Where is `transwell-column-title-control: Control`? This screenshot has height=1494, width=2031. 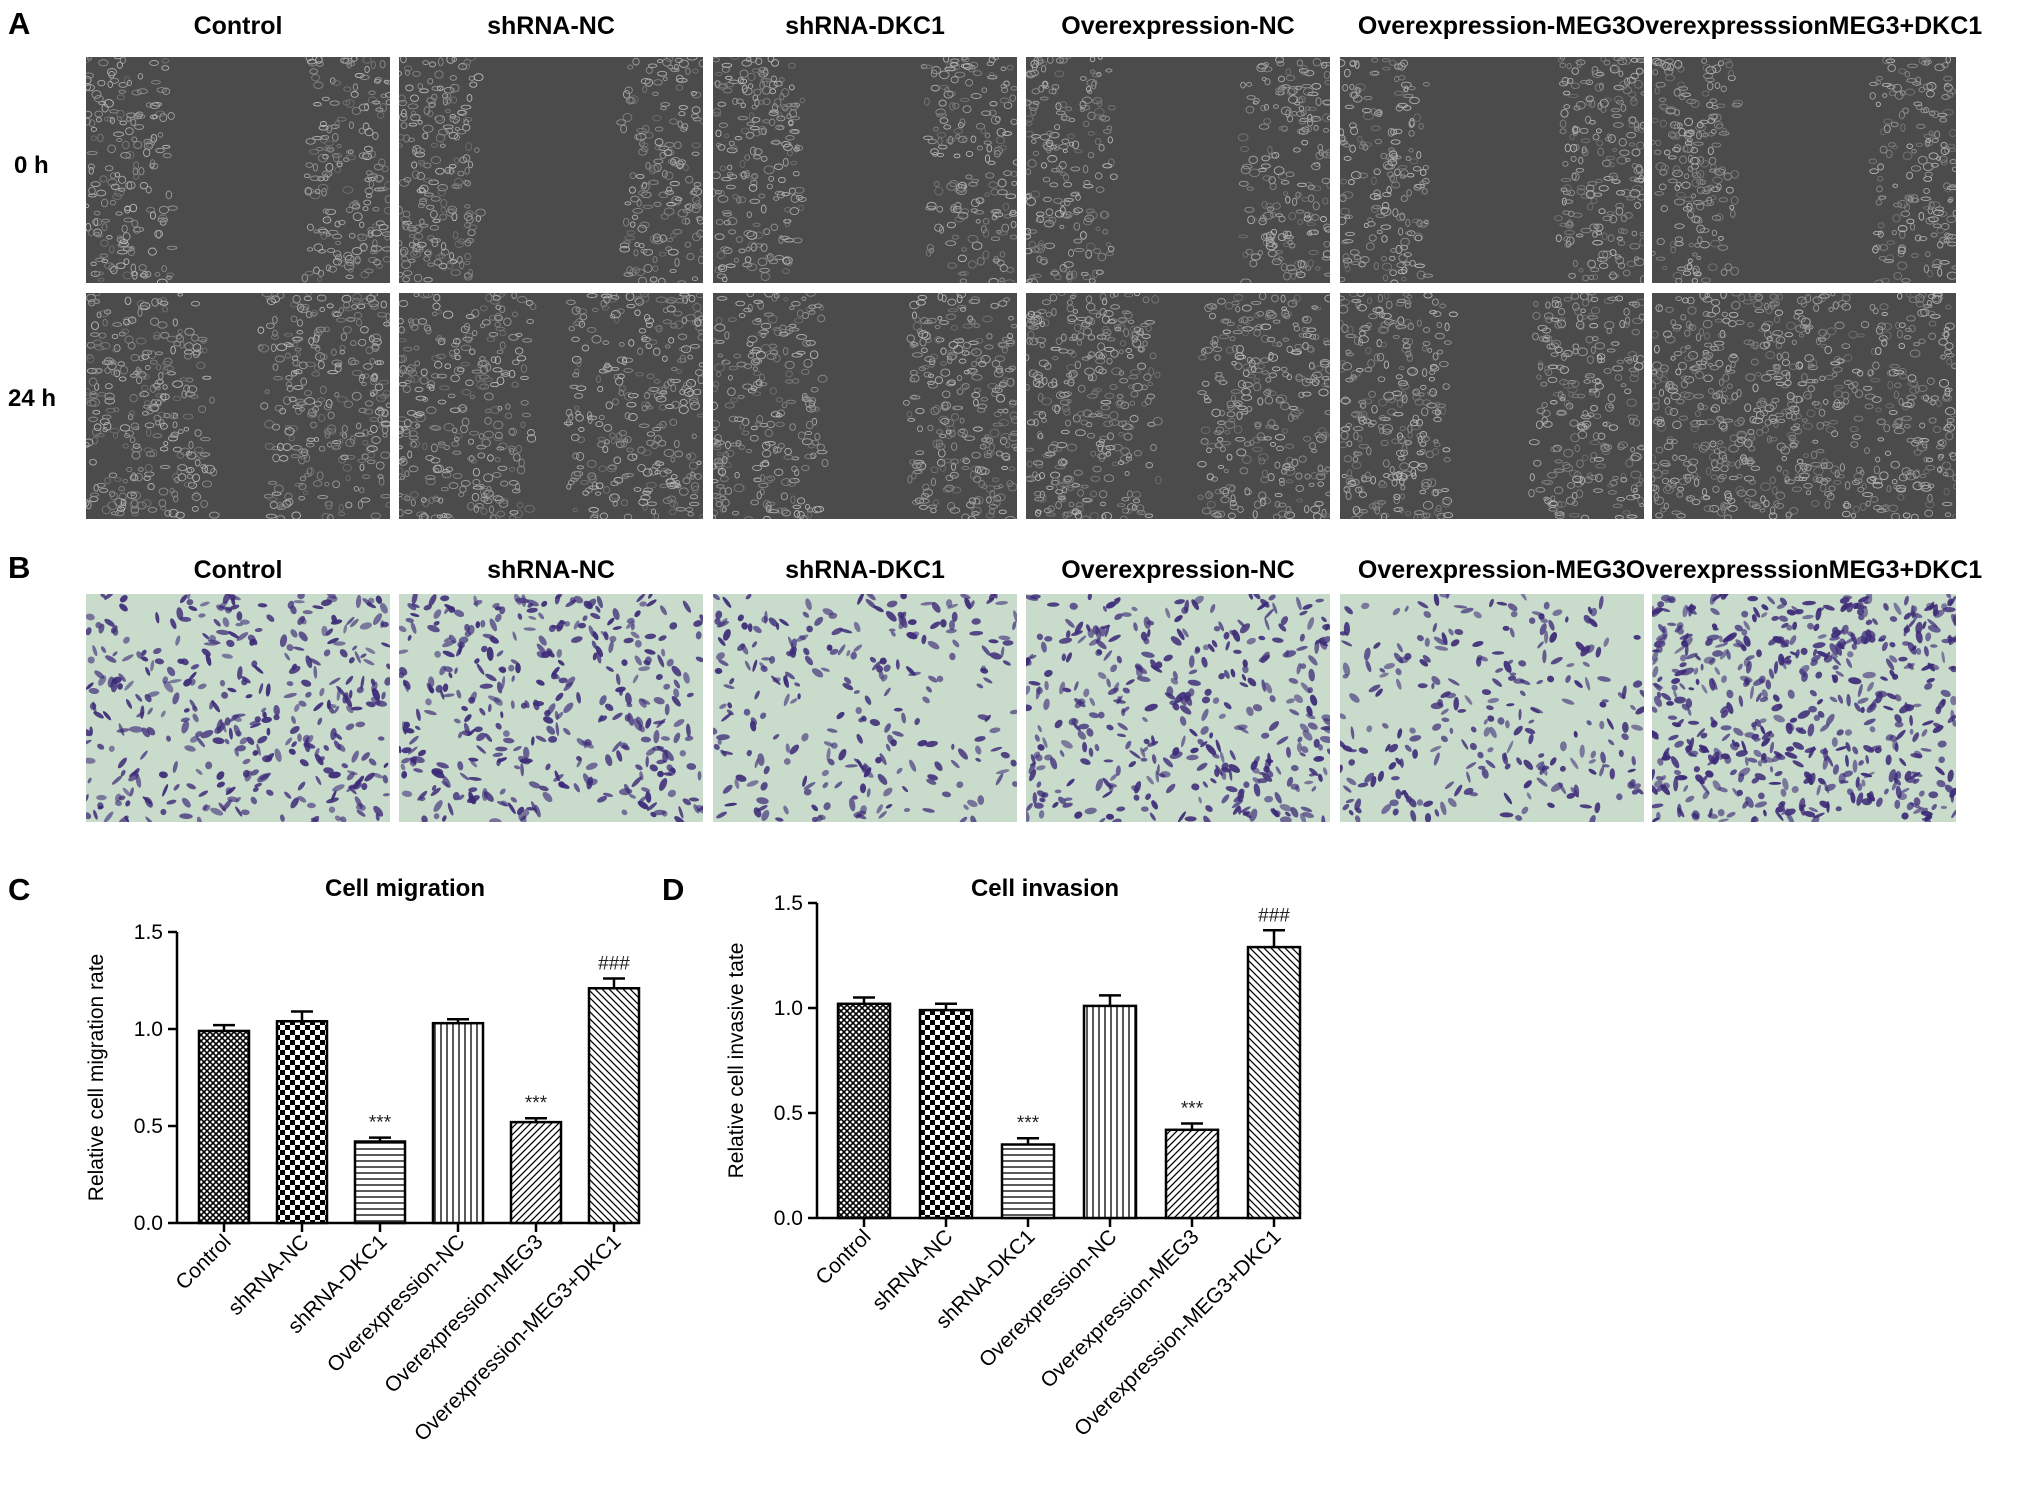 transwell-column-title-control: Control is located at coordinates (238, 570).